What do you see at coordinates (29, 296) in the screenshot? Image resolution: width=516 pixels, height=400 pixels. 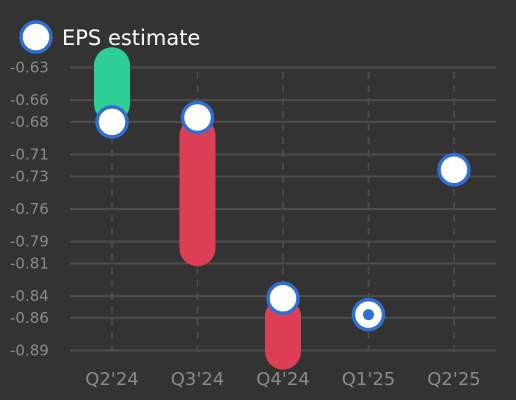 I see `y-tick-label: -0.84` at bounding box center [29, 296].